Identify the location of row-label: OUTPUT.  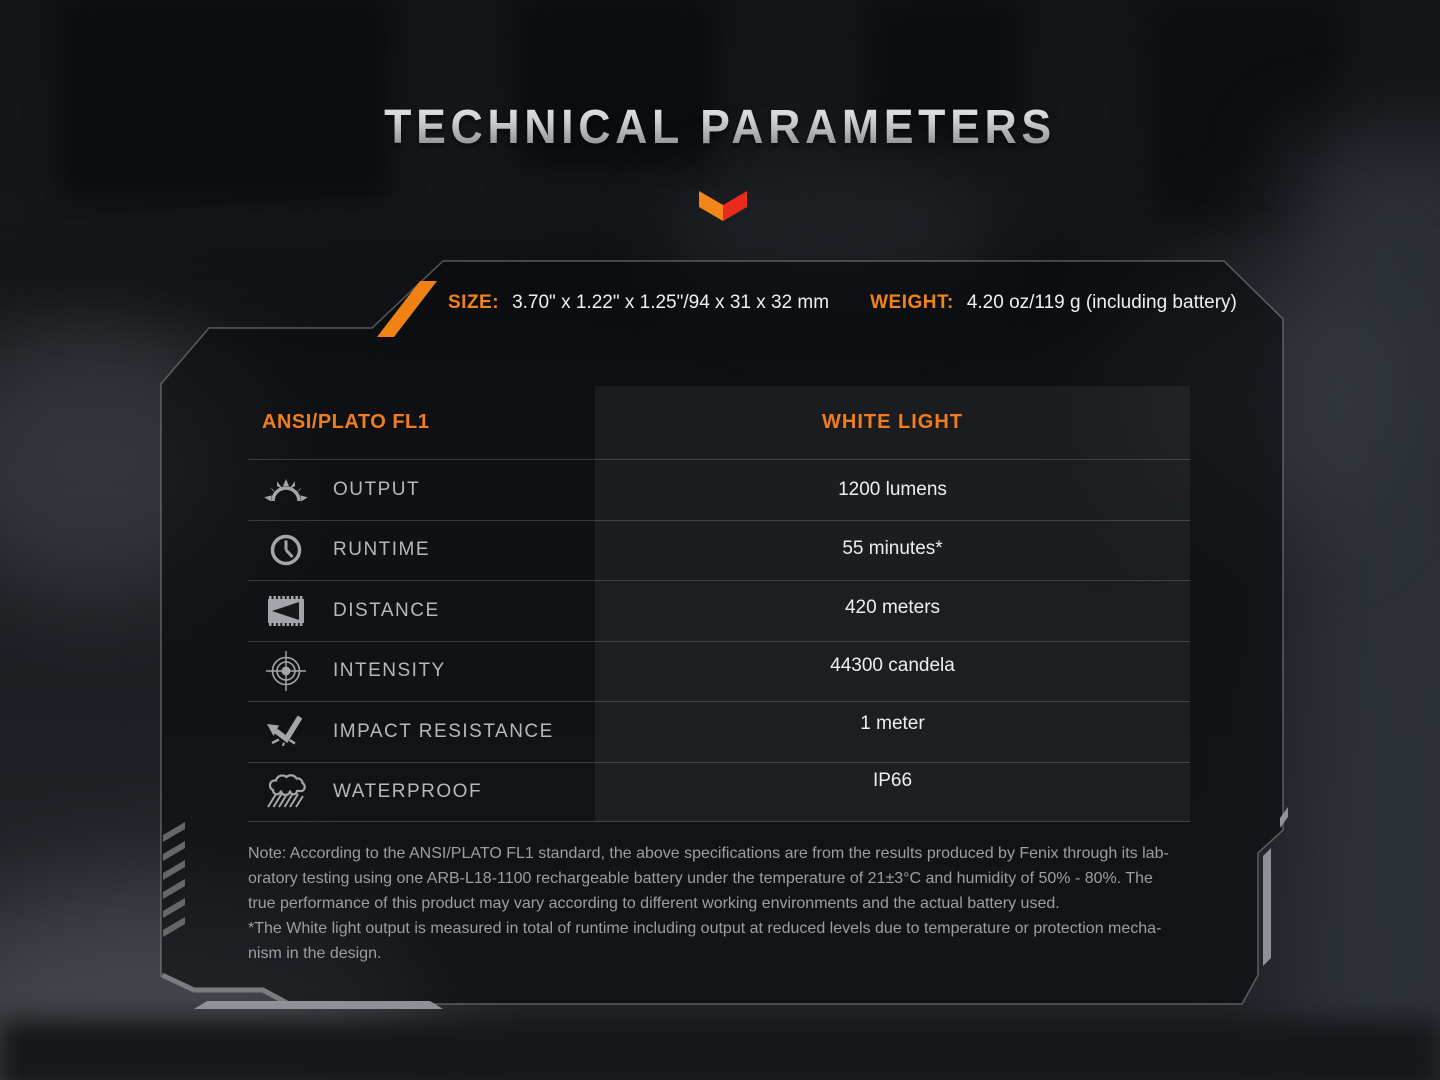
(377, 489).